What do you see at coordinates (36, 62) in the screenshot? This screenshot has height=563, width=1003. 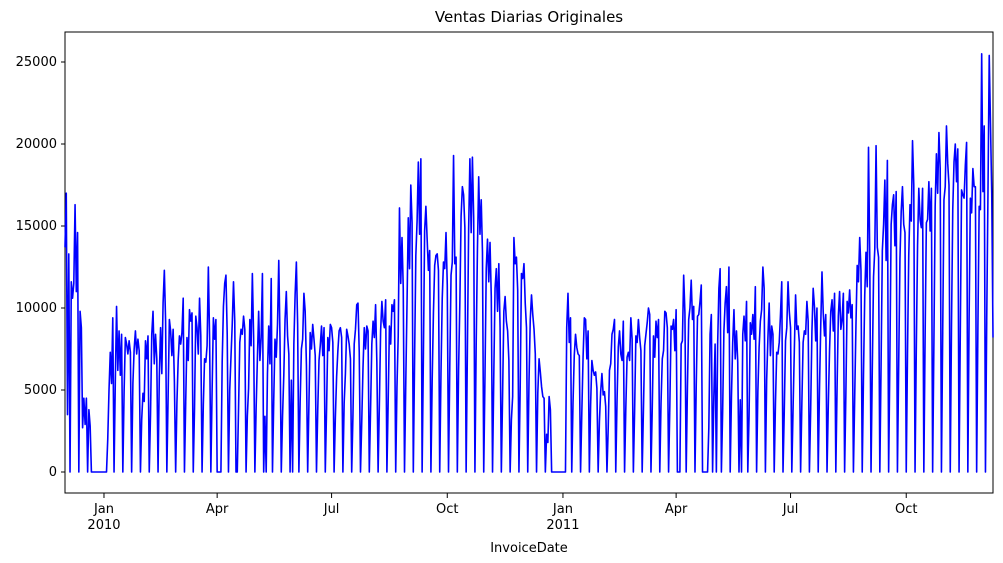 I see `y-tick-label: 25000` at bounding box center [36, 62].